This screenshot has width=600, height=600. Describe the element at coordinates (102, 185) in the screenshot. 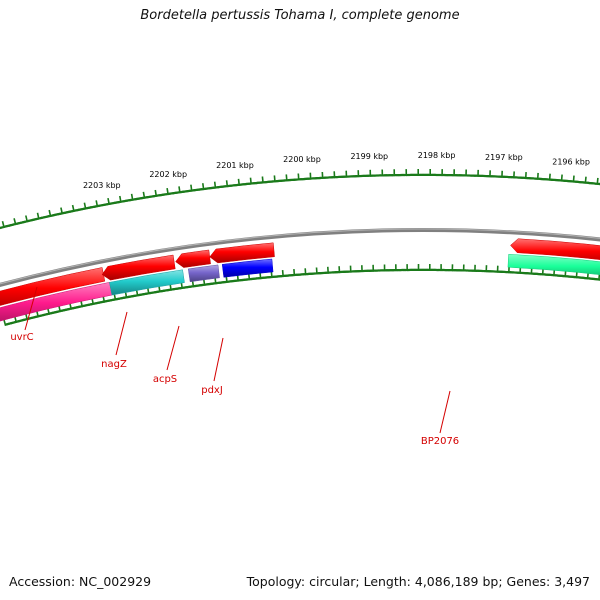

I see `kbp-label-0: 2203 kbp` at that location.